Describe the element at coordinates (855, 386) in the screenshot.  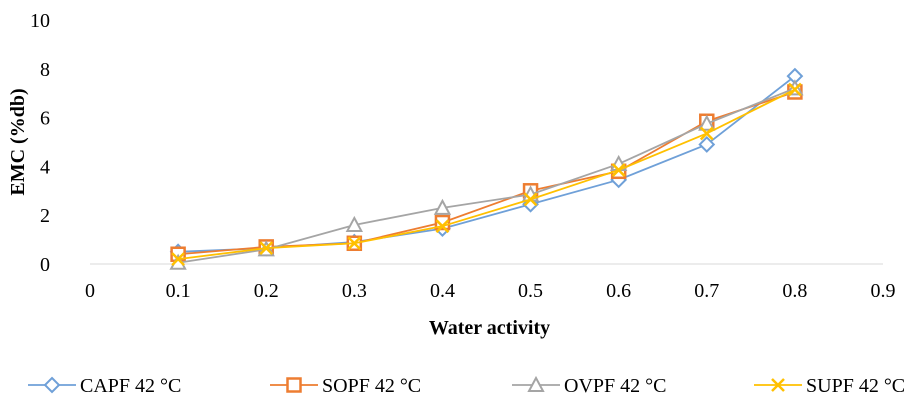
I see `legend-label: SUPF 42 °C` at that location.